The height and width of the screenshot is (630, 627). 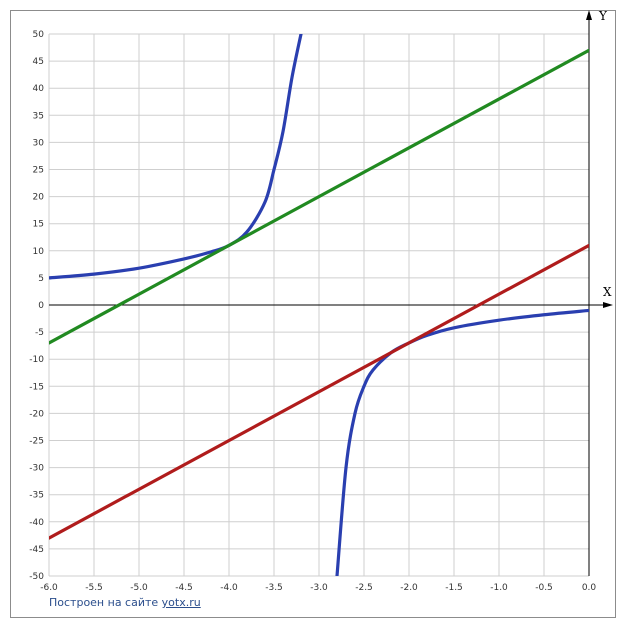 What do you see at coordinates (608, 305) in the screenshot?
I see `x-axis-arrow` at bounding box center [608, 305].